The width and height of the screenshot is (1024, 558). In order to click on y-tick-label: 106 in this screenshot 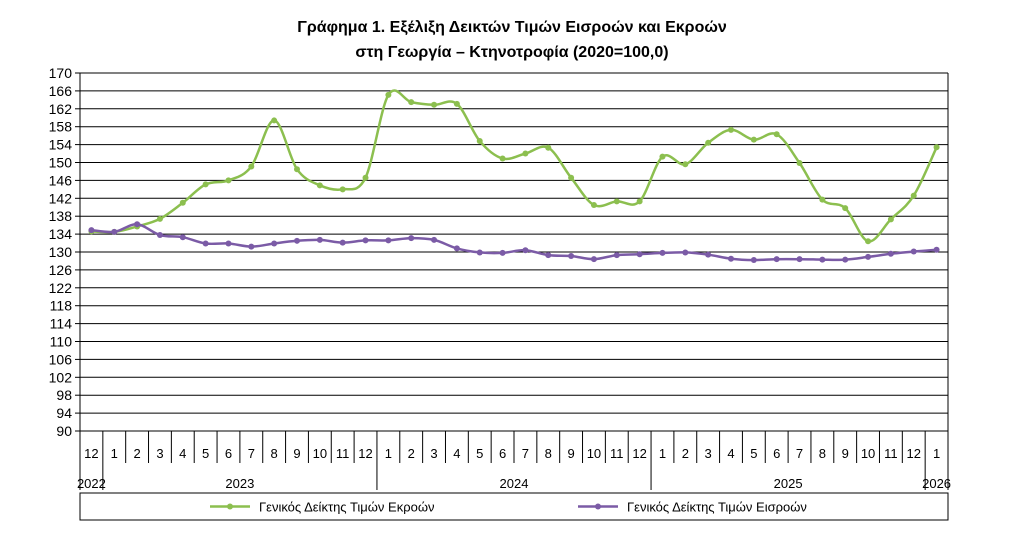, I will do `click(61, 359)`.